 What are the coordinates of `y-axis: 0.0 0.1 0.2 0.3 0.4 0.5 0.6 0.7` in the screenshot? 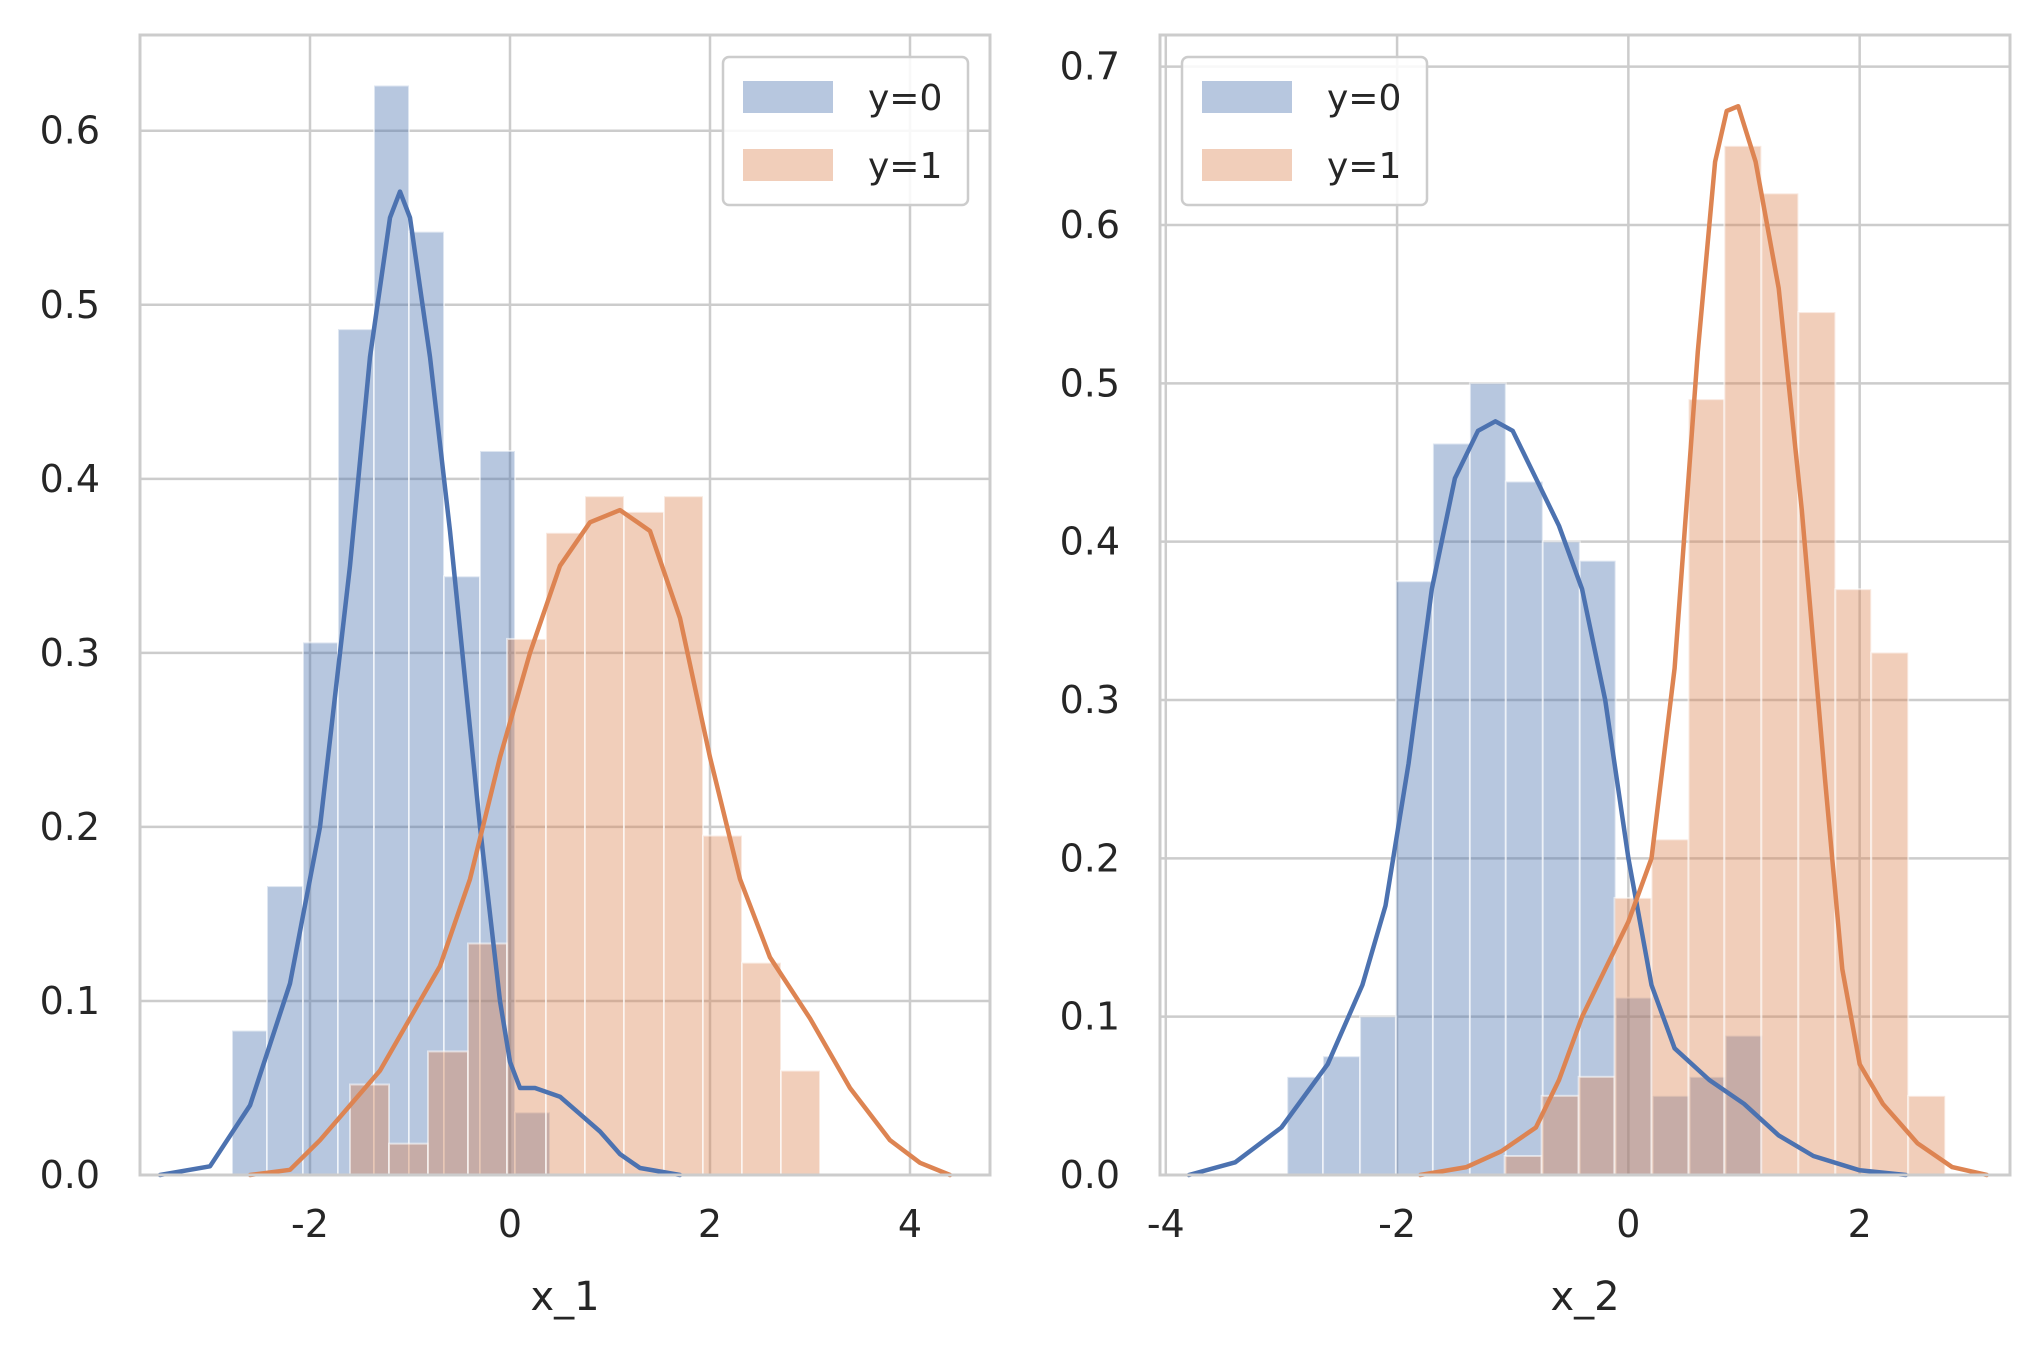 It's located at (1090, 621).